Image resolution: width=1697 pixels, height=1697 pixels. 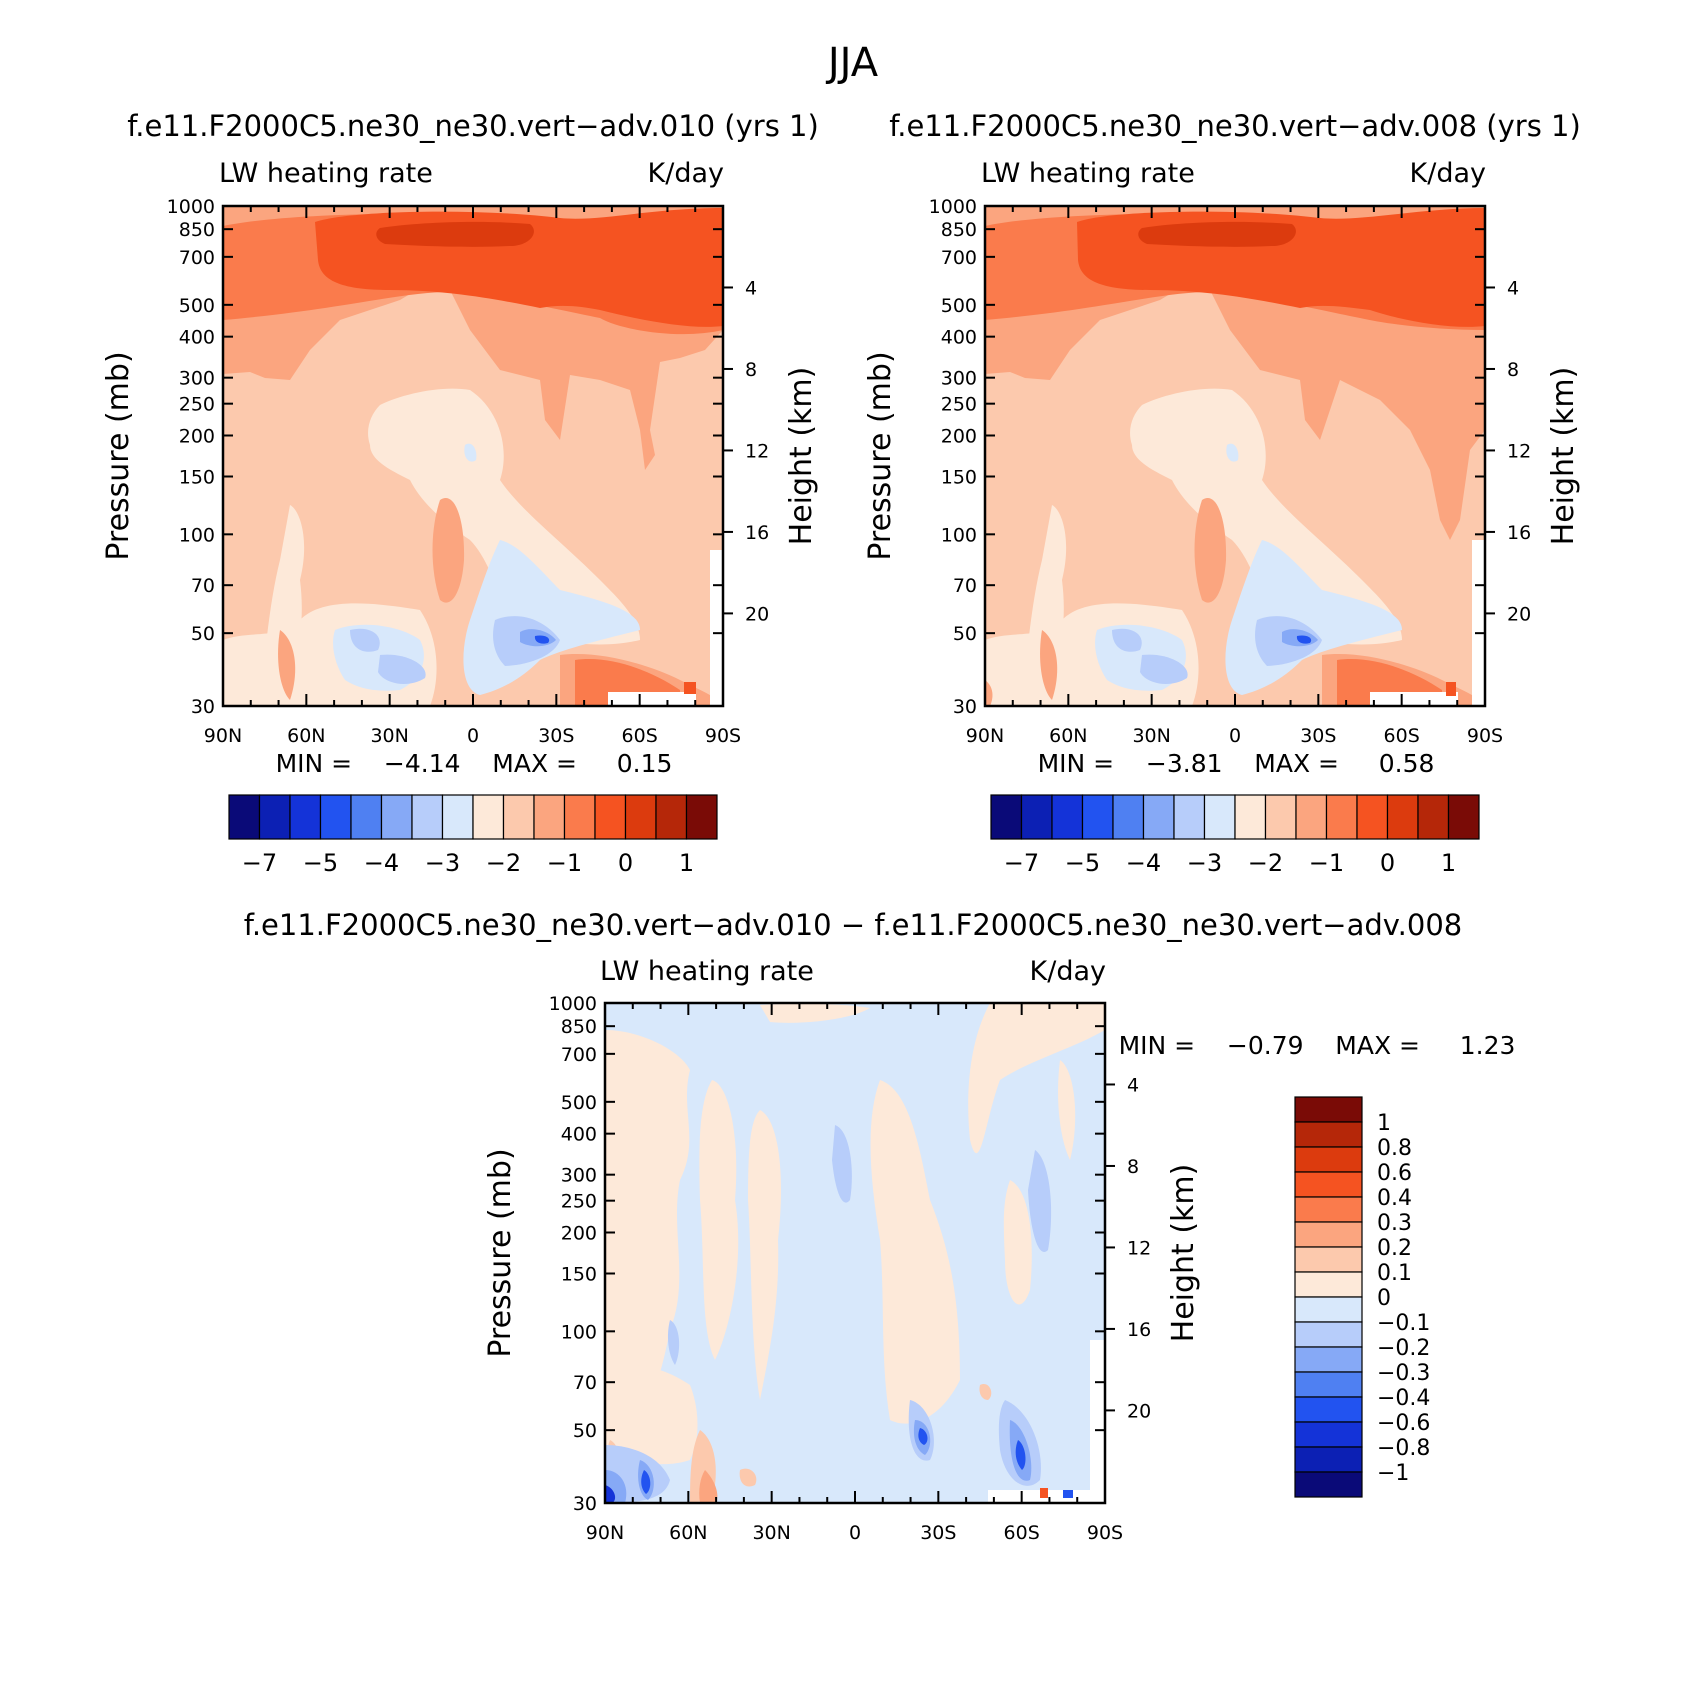 I want to click on colorbar-label: −0.6, so click(x=1403, y=1423).